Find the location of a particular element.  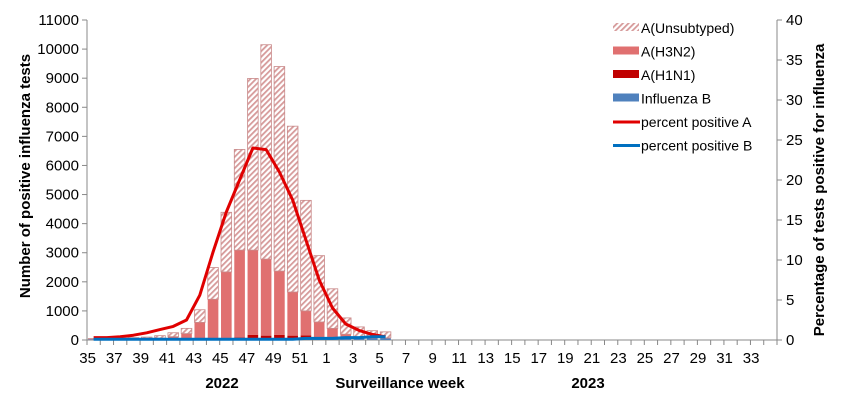

y-right-tick-label: 5 is located at coordinates (790, 300).